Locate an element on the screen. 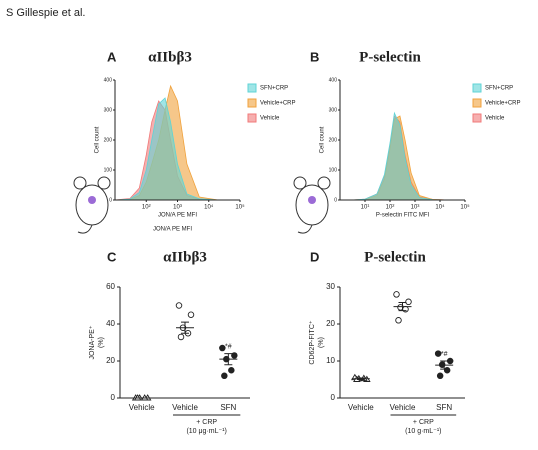  panel-label: D is located at coordinates (314, 256).